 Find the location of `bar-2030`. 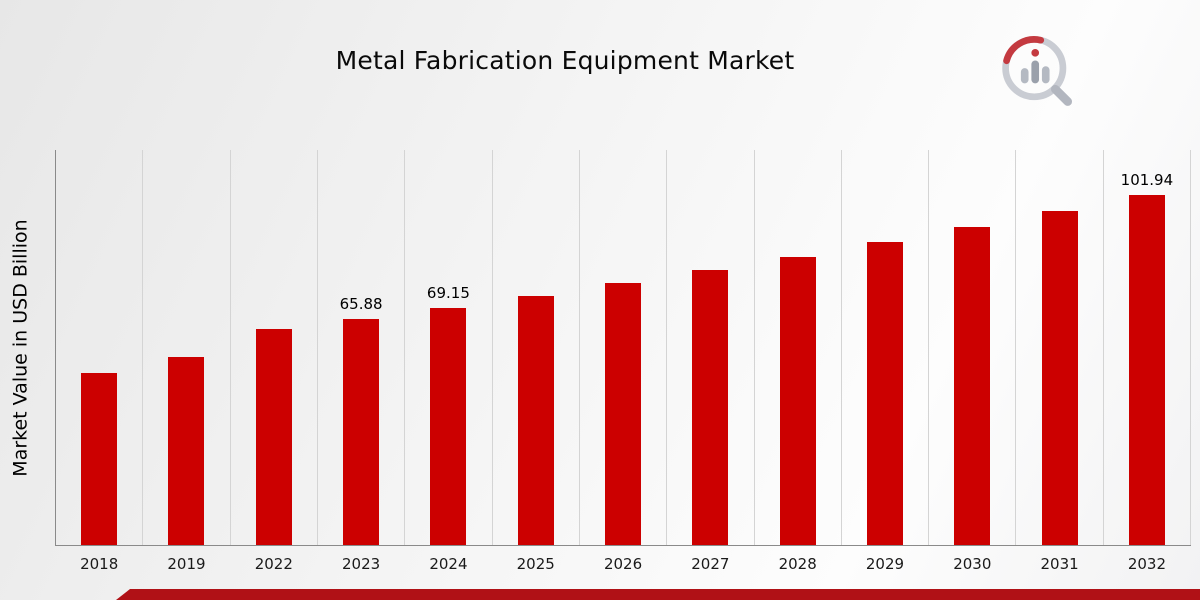

bar-2030 is located at coordinates (972, 386).